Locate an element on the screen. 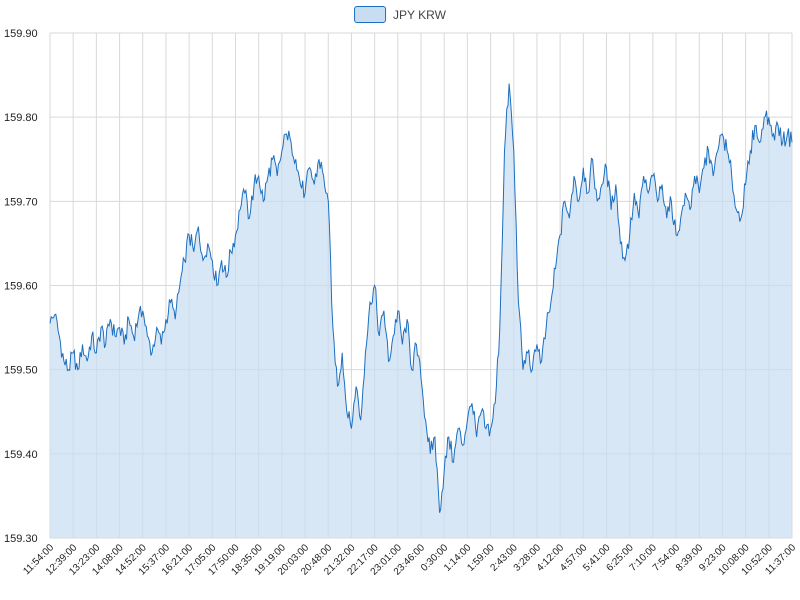 The height and width of the screenshot is (600, 800). y-tick-label: 159.40 is located at coordinates (21, 455).